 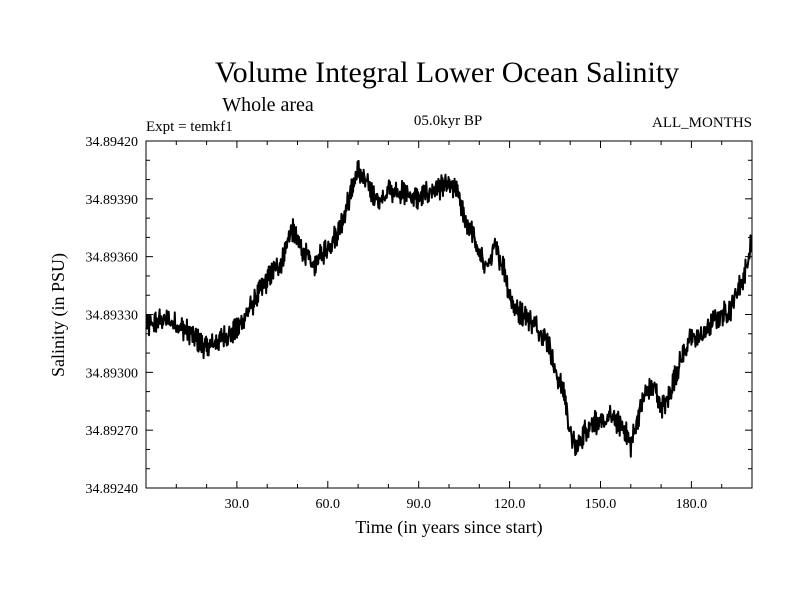 What do you see at coordinates (237, 504) in the screenshot?
I see `x-tick-label: 30.0` at bounding box center [237, 504].